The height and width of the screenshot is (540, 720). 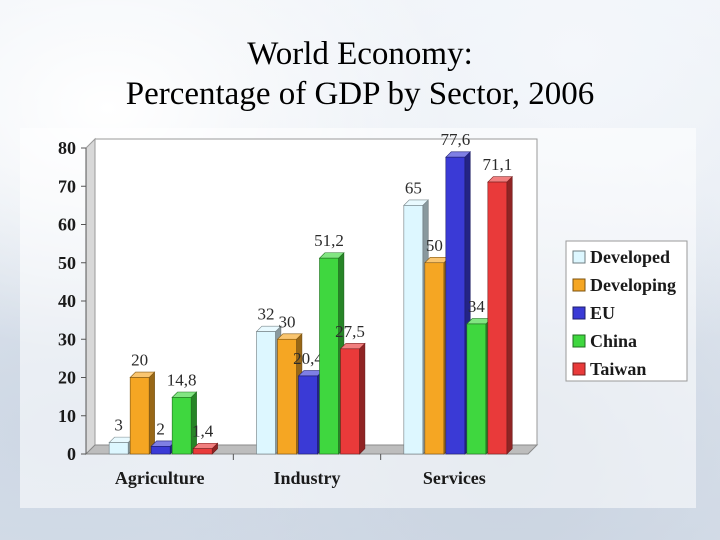 What do you see at coordinates (306, 478) in the screenshot?
I see `category-label: Industry` at bounding box center [306, 478].